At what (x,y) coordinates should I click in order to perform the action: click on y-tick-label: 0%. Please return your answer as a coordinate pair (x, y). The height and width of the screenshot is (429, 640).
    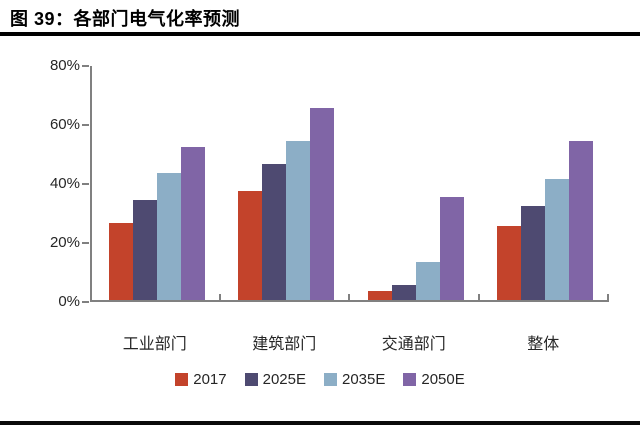
    Looking at the image, I should click on (69, 301).